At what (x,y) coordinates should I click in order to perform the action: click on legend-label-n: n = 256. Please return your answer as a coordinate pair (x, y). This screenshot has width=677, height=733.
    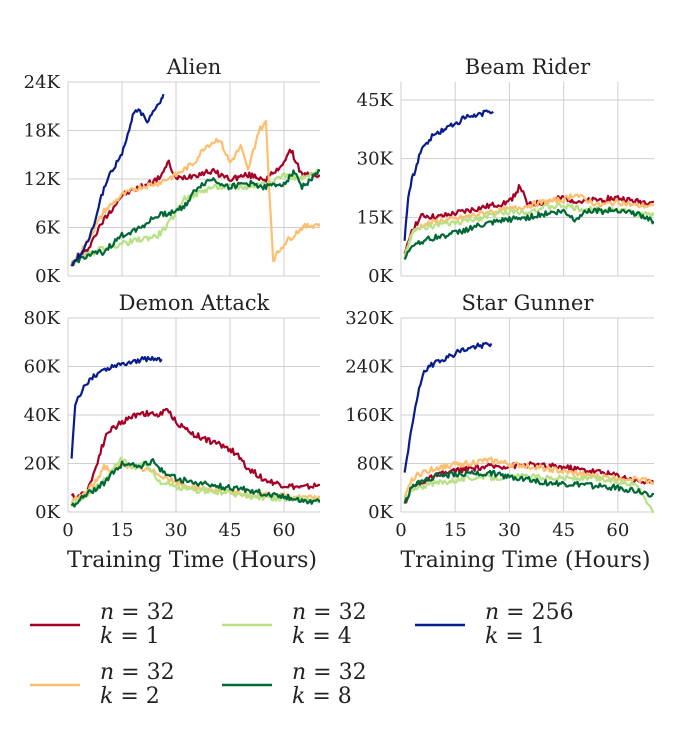
    Looking at the image, I should click on (529, 612).